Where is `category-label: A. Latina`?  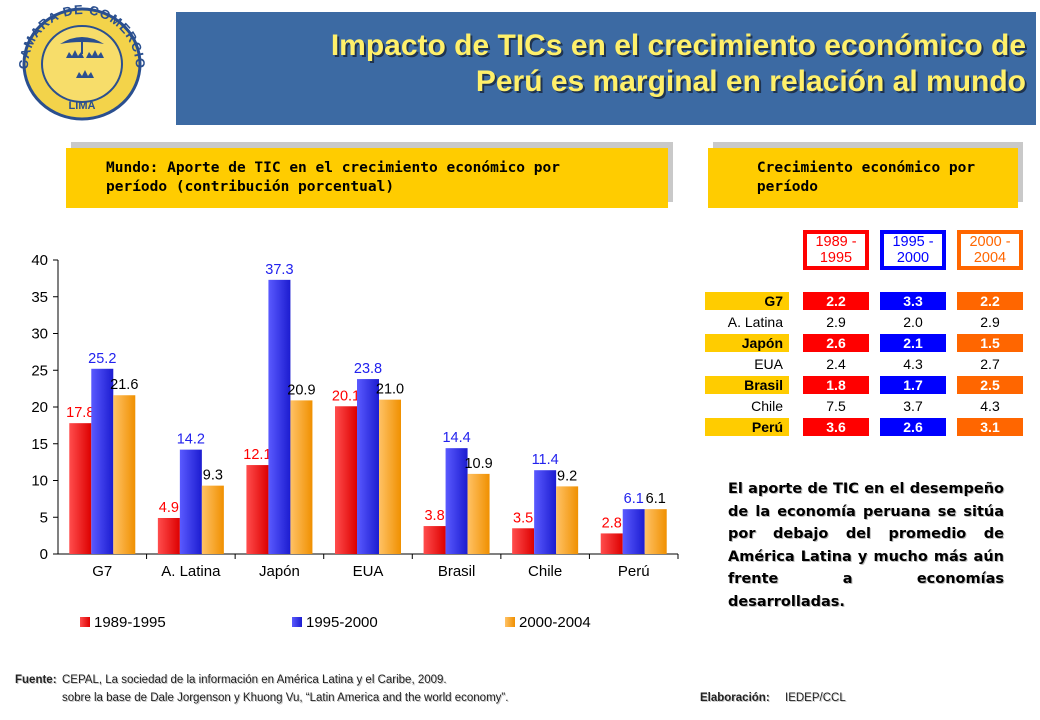 category-label: A. Latina is located at coordinates (191, 571).